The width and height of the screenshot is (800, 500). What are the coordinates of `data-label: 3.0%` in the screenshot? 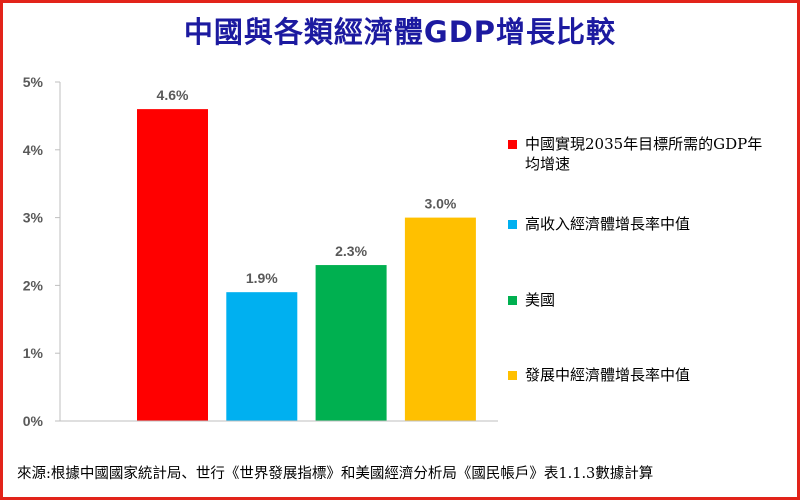 It's located at (440, 204).